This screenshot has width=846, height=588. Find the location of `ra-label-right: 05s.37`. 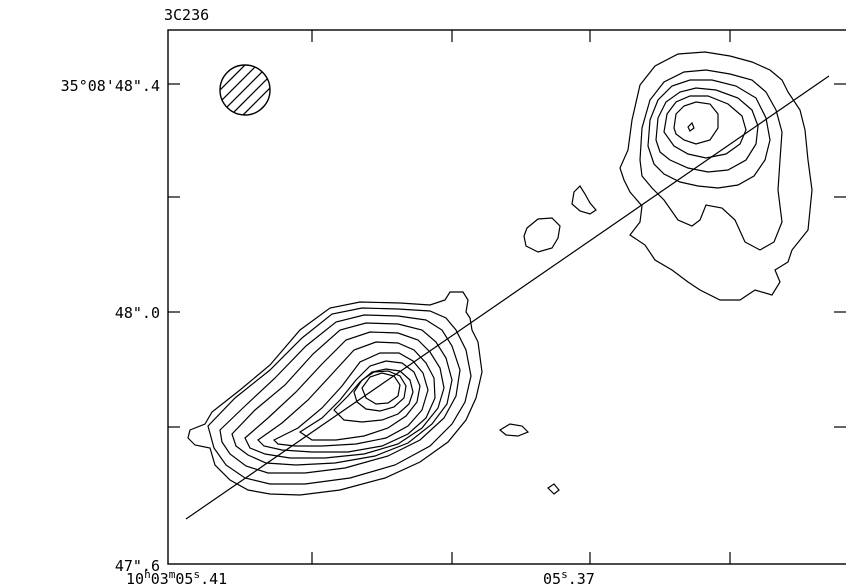

ra-label-right: 05s.37 is located at coordinates (569, 578).